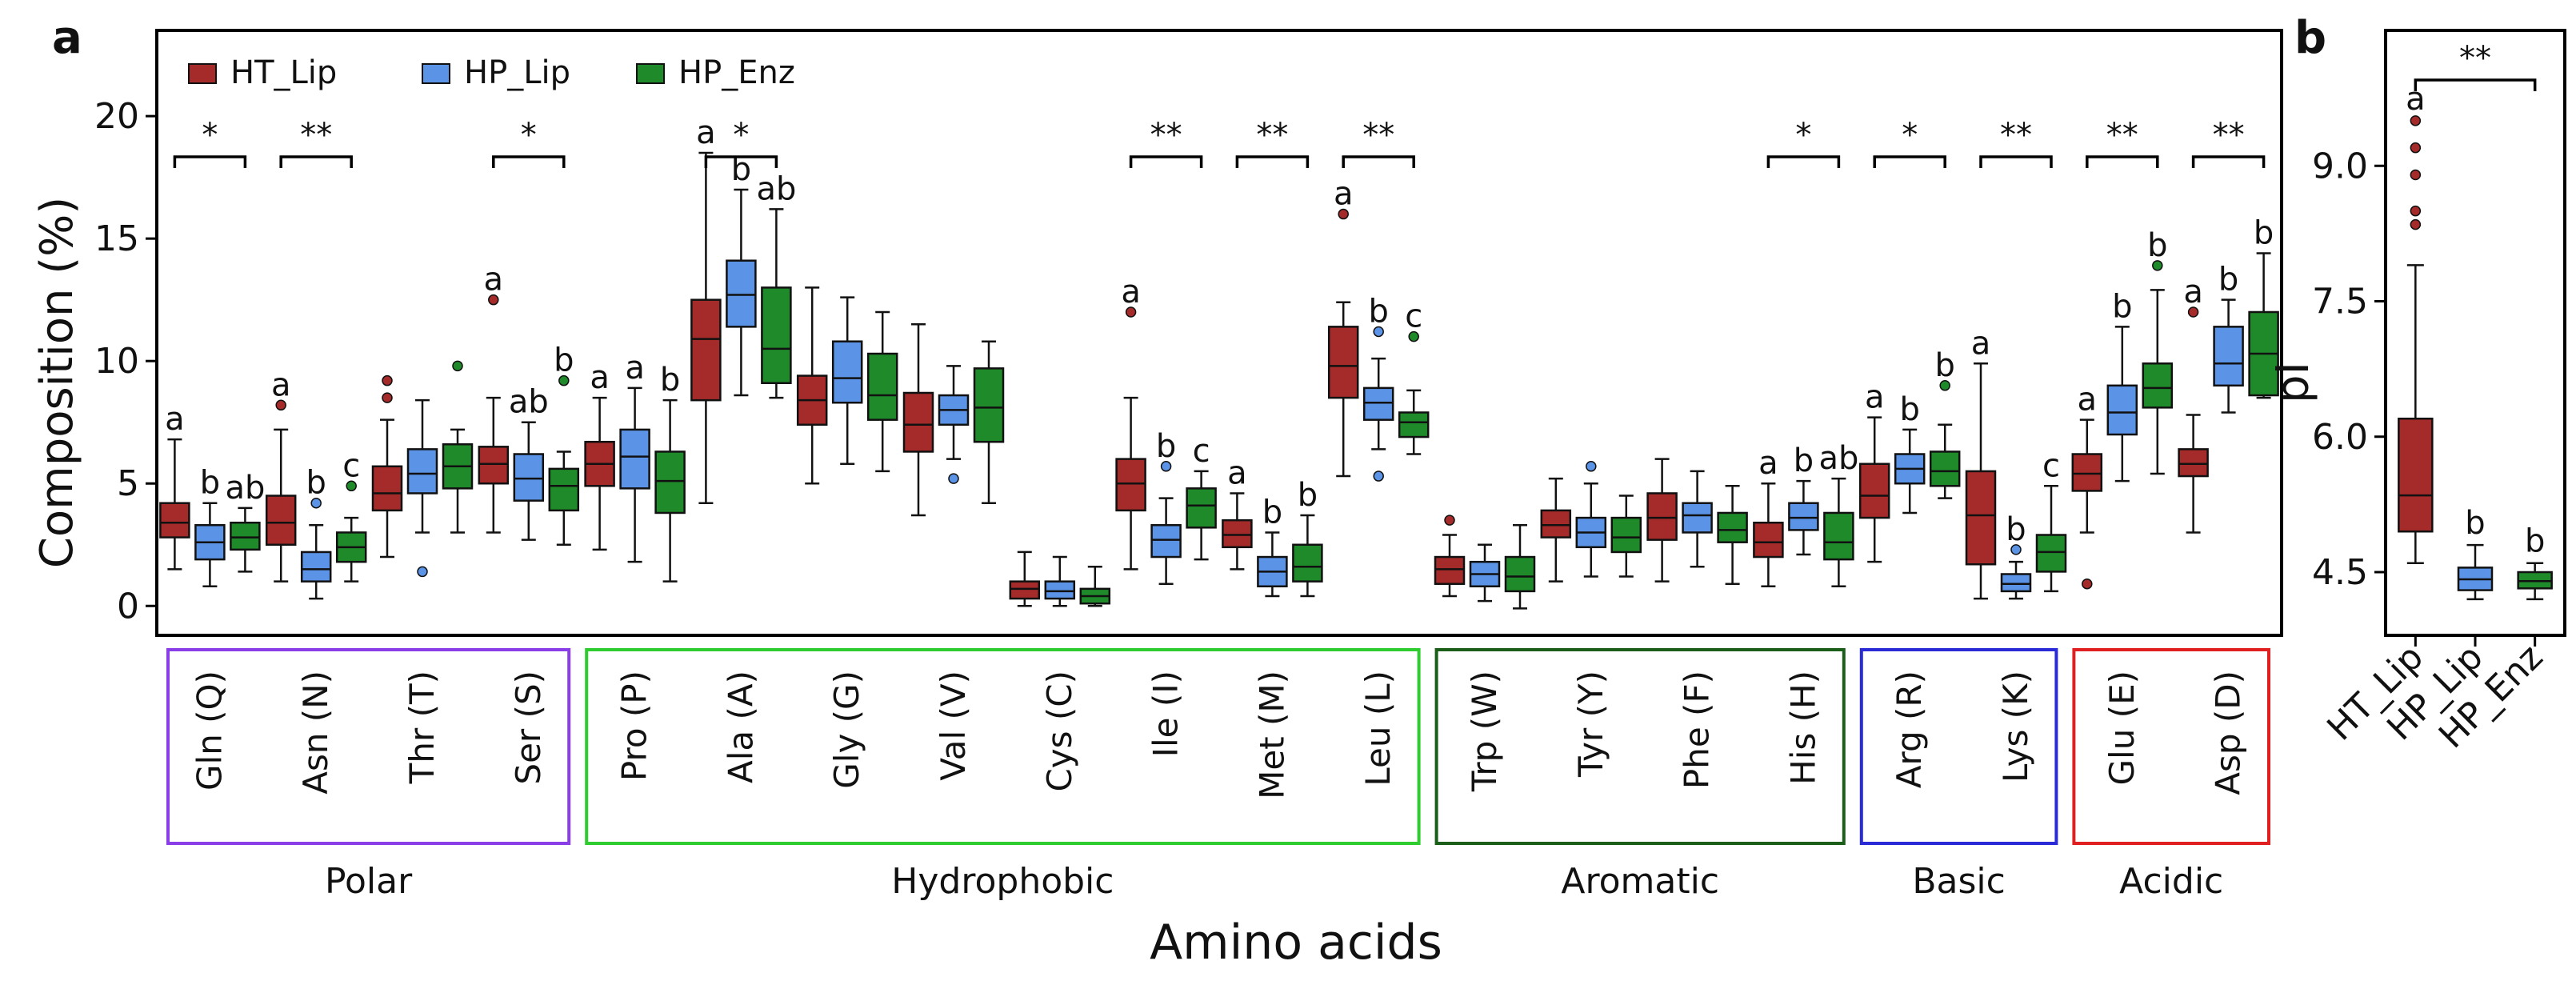 This screenshot has height=989, width=2576. What do you see at coordinates (2228, 733) in the screenshot?
I see `category-label: Asp (D)` at bounding box center [2228, 733].